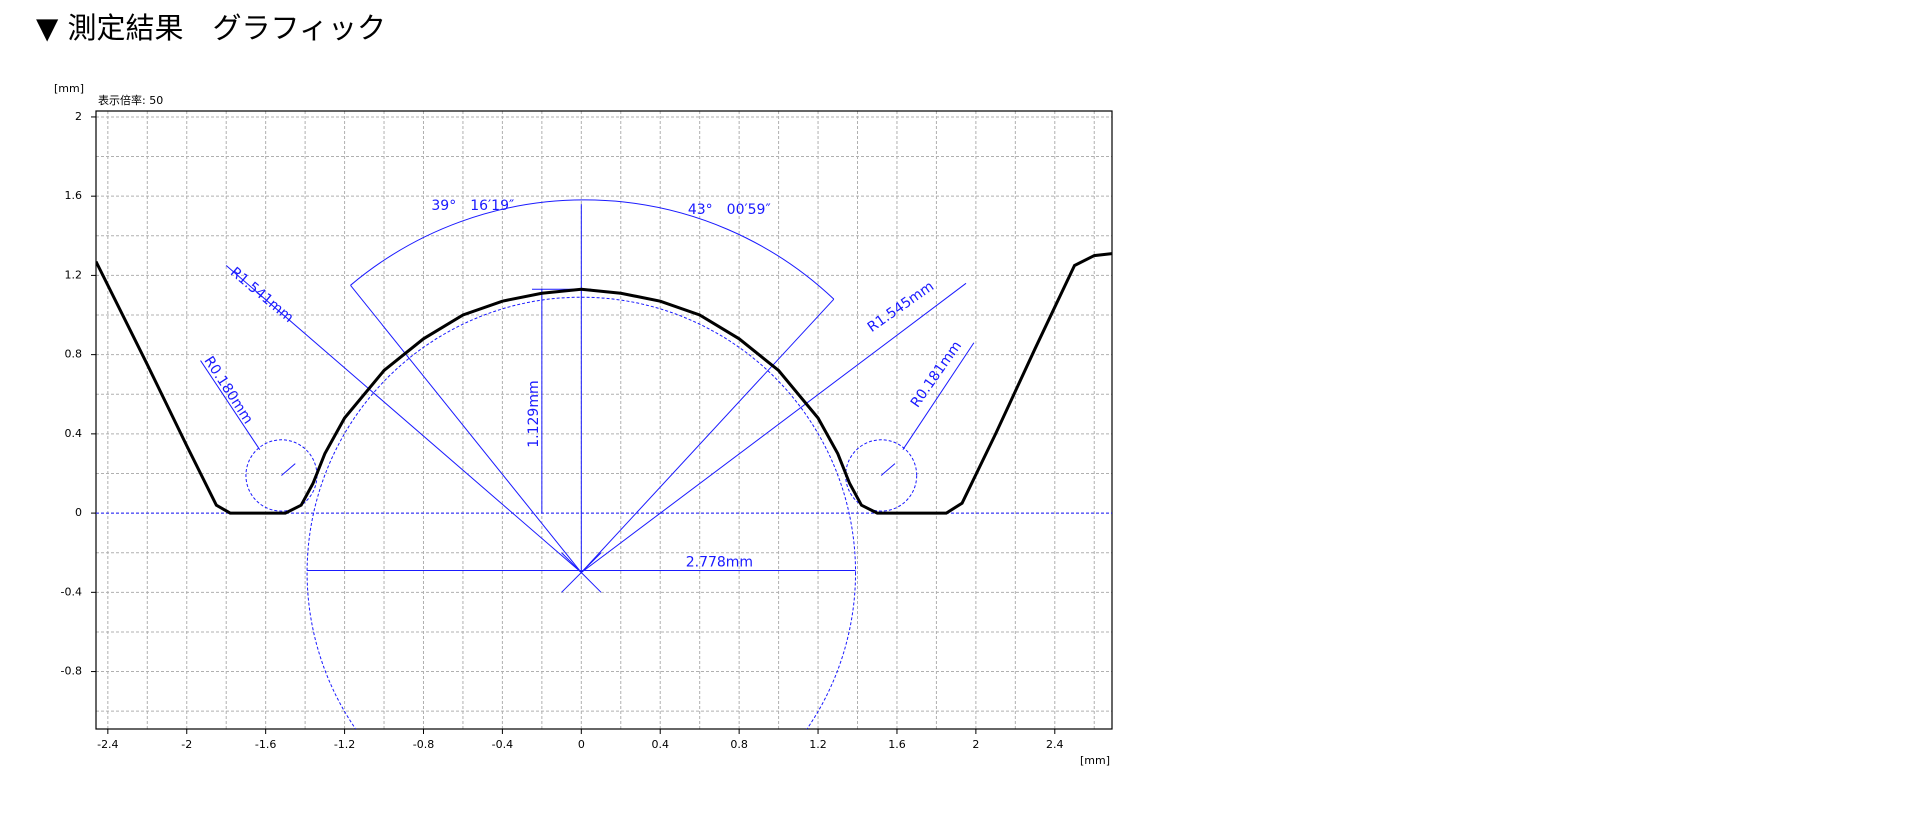  What do you see at coordinates (71, 591) in the screenshot?
I see `y-tick-label: -0.4` at bounding box center [71, 591].